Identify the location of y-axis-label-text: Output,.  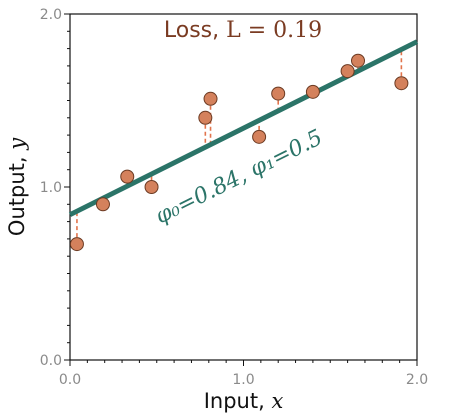
(17, 193).